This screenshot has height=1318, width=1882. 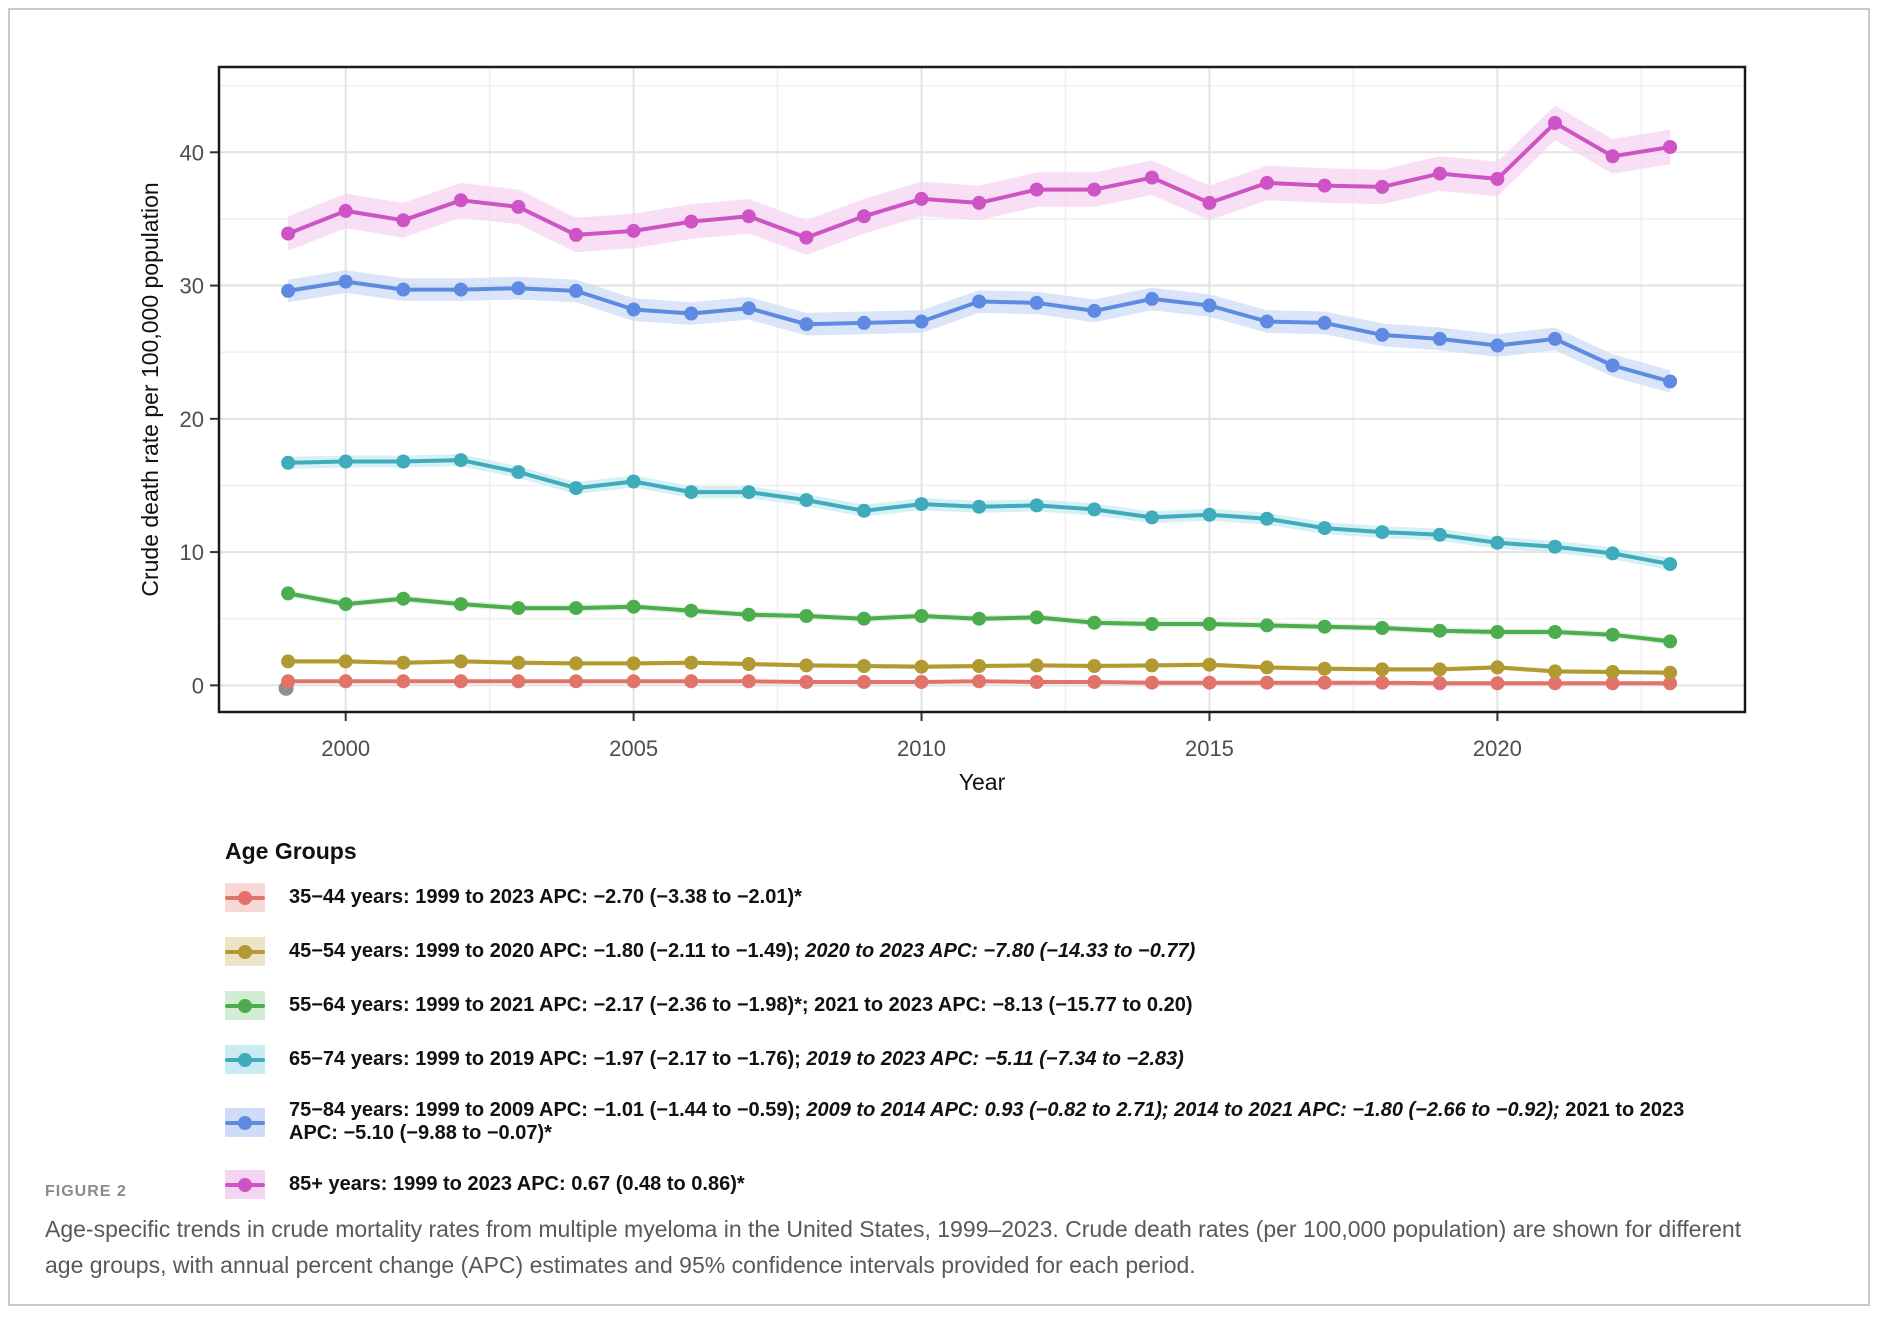 I want to click on x-tick-label: 2005, so click(x=633, y=748).